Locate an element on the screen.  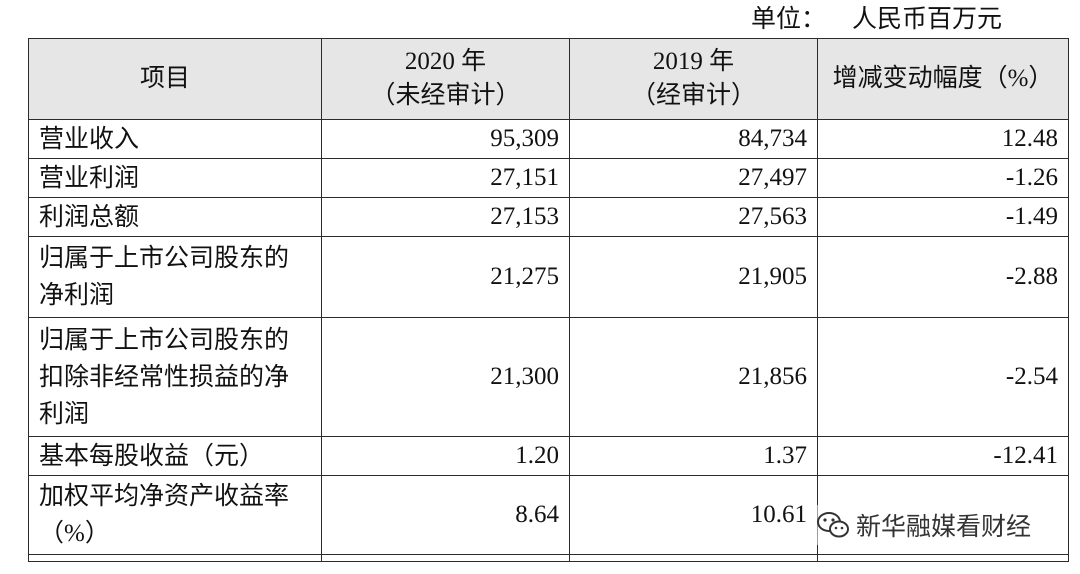
unit-label: 单位： is located at coordinates (788, 19).